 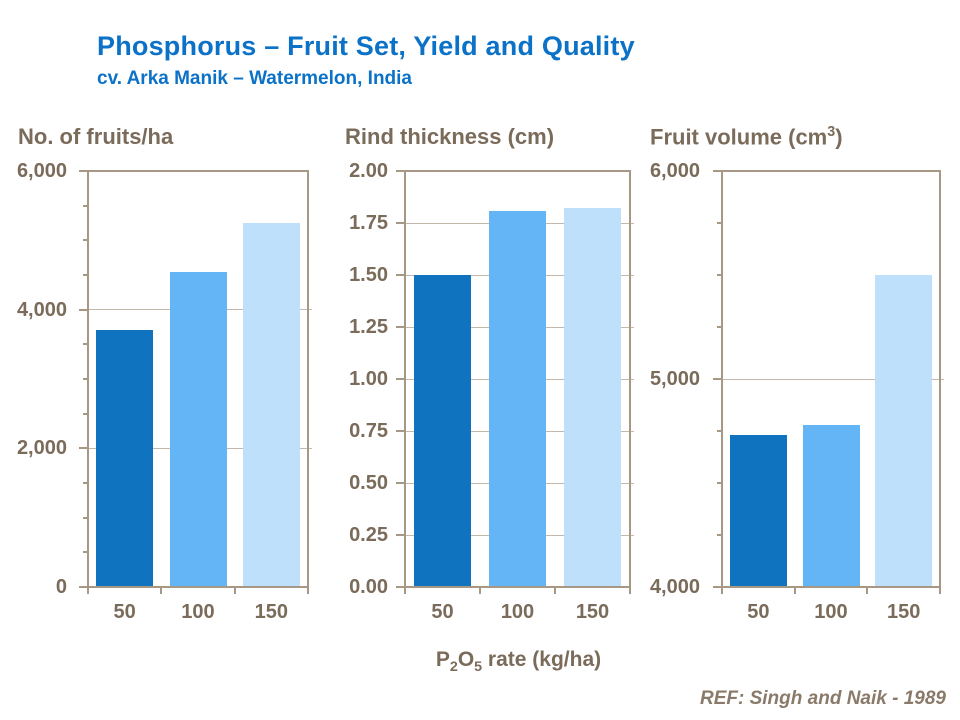 What do you see at coordinates (96, 136) in the screenshot?
I see `chart-title: No. of fruits/ha` at bounding box center [96, 136].